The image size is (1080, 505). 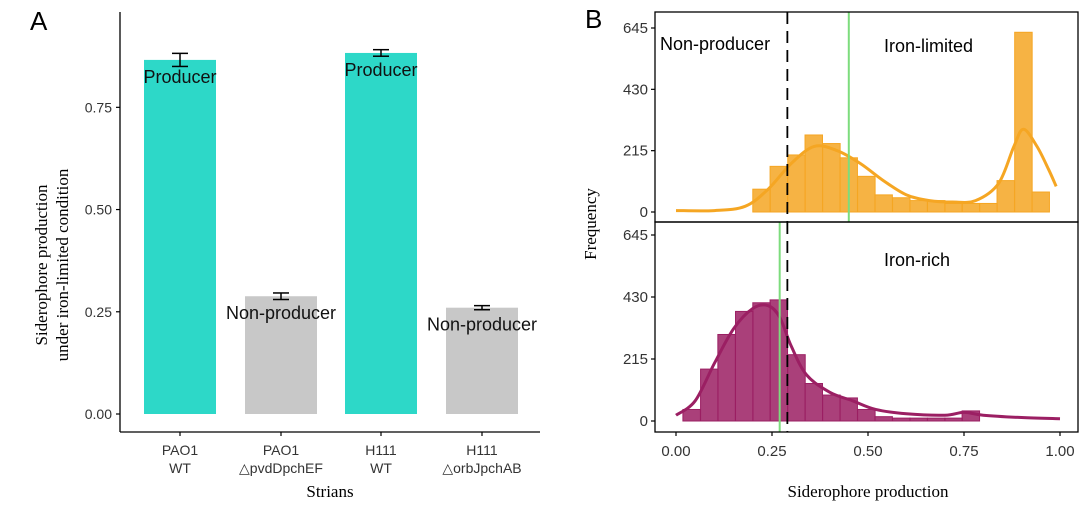 What do you see at coordinates (635, 28) in the screenshot?
I see `top-y-tick-label-3: 645` at bounding box center [635, 28].